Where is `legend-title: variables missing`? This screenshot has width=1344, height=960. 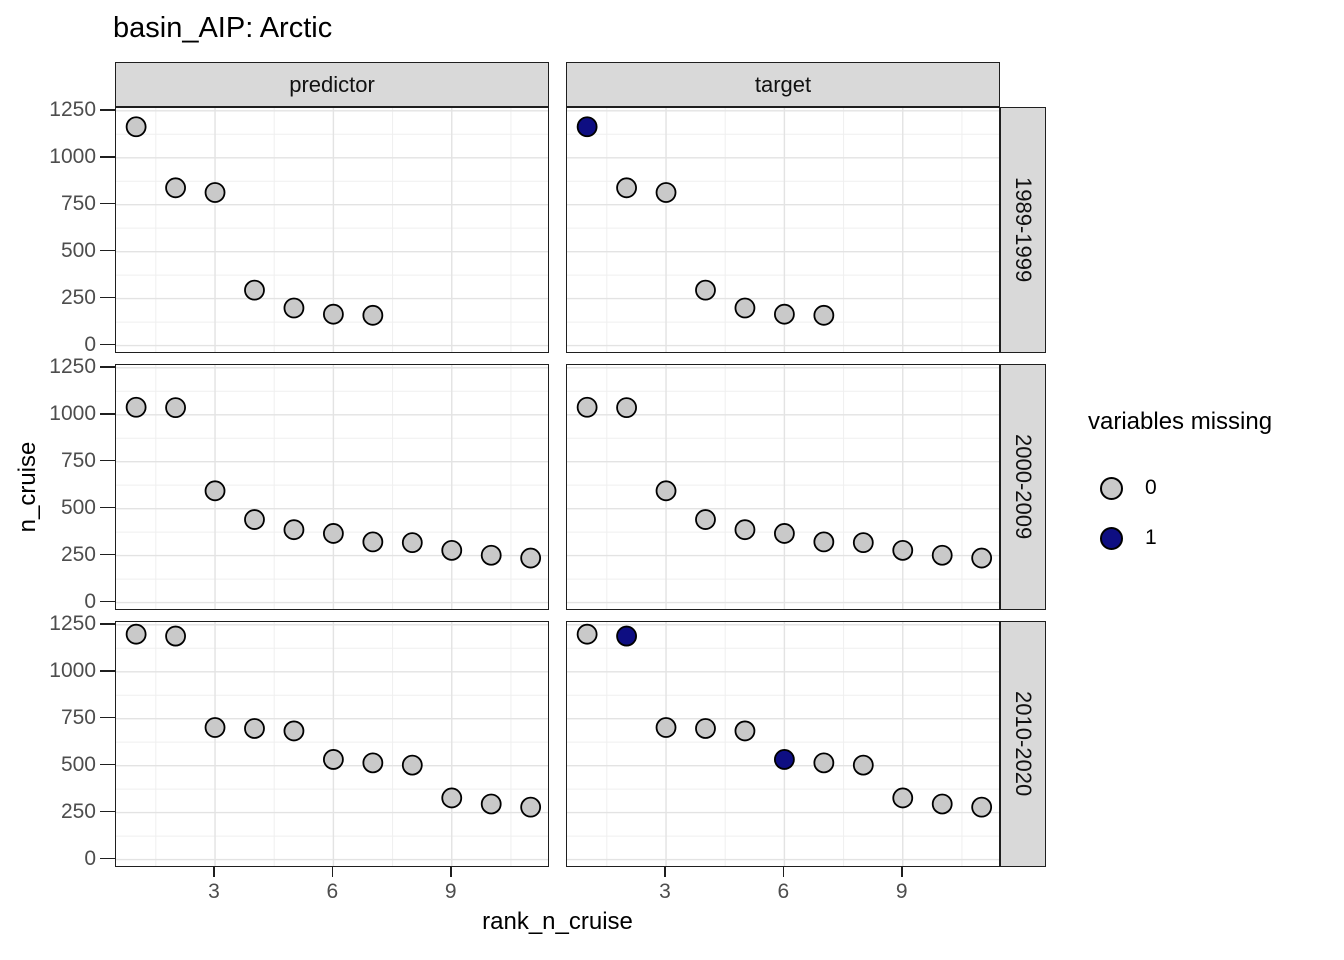
legend-title: variables missing is located at coordinates (1180, 421).